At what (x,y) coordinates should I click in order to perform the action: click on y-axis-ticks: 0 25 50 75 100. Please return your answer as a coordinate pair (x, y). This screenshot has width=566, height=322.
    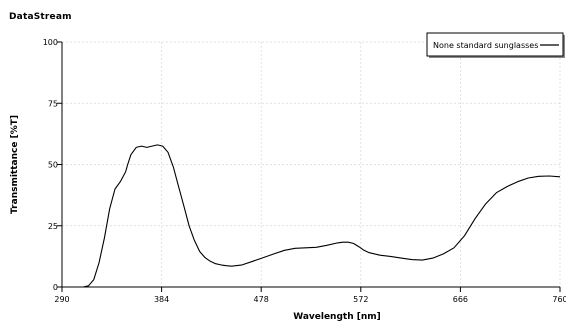
    Looking at the image, I should click on (52, 165).